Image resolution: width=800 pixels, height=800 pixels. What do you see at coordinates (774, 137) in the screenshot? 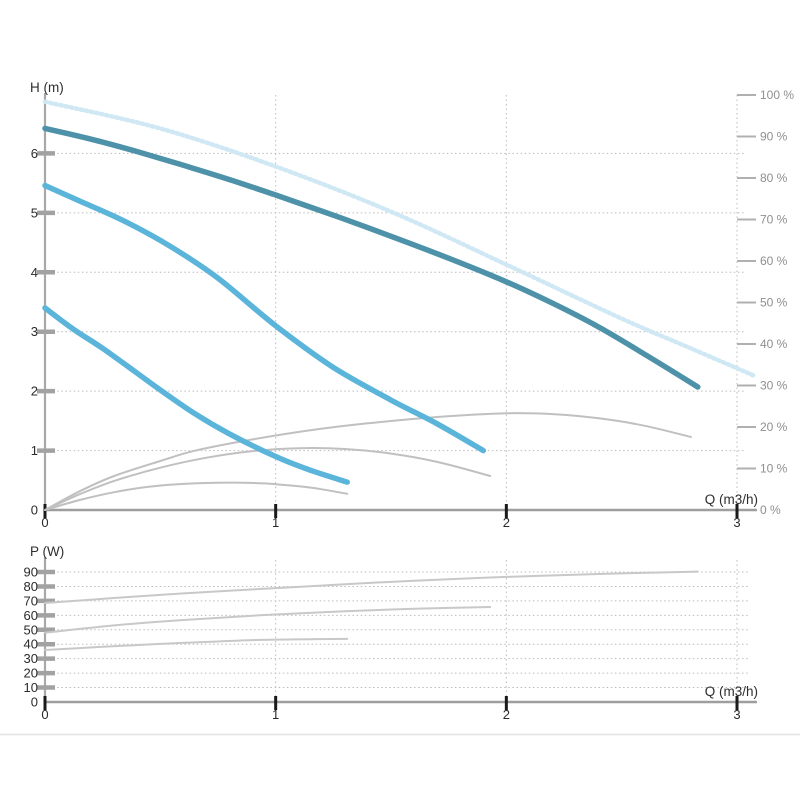
I see `right-tick-label: 90 %` at bounding box center [774, 137].